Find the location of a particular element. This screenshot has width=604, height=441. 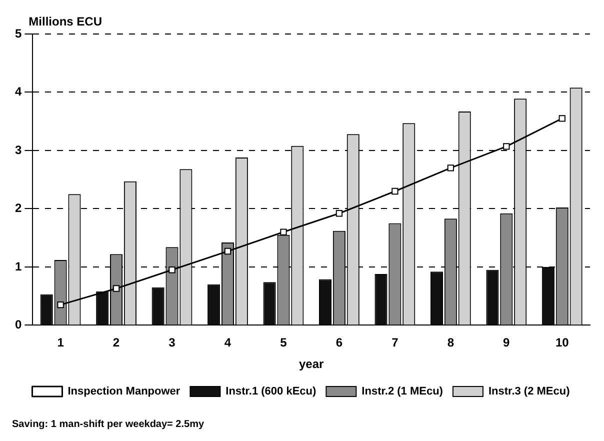

legend-label: Instr.2 (1 MEcu) is located at coordinates (403, 392).